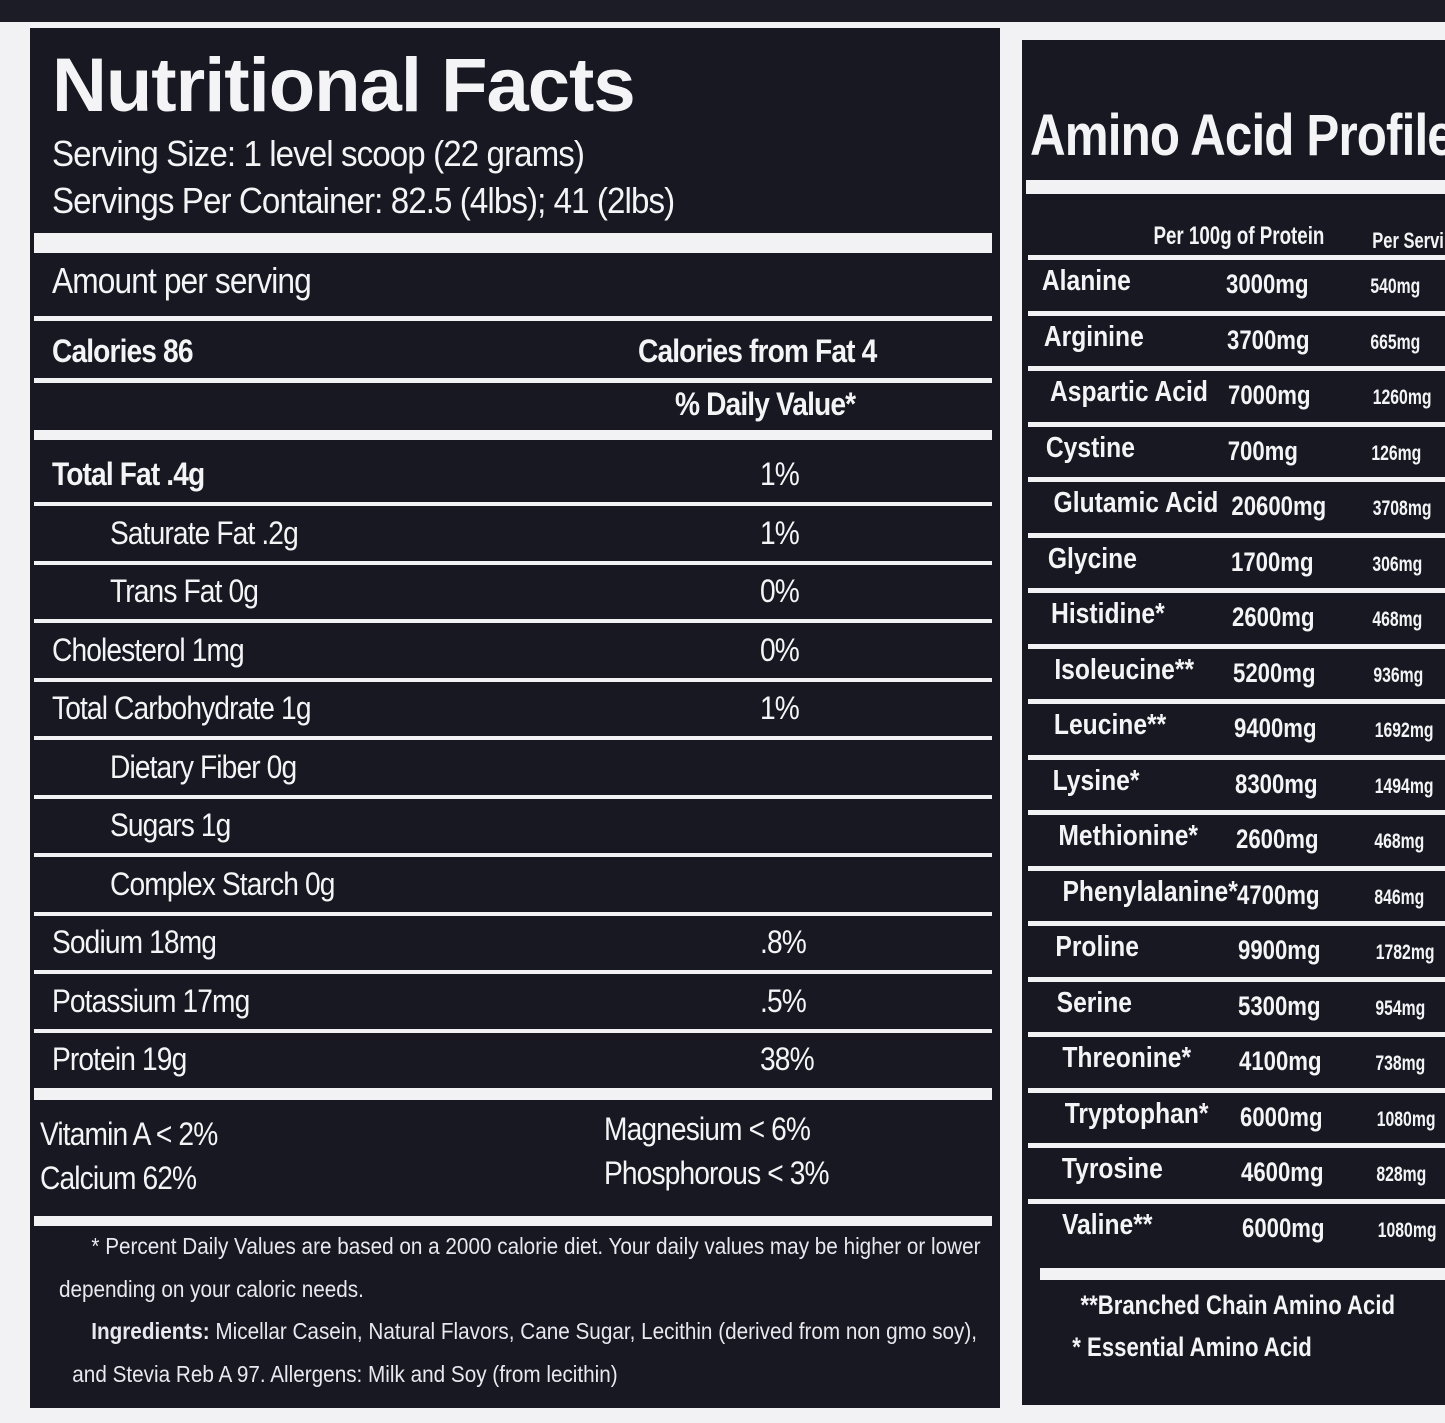 The width and height of the screenshot is (1445, 1423). Describe the element at coordinates (1269, 395) in the screenshot. I see `amino-per-100g: 7000mg` at that location.